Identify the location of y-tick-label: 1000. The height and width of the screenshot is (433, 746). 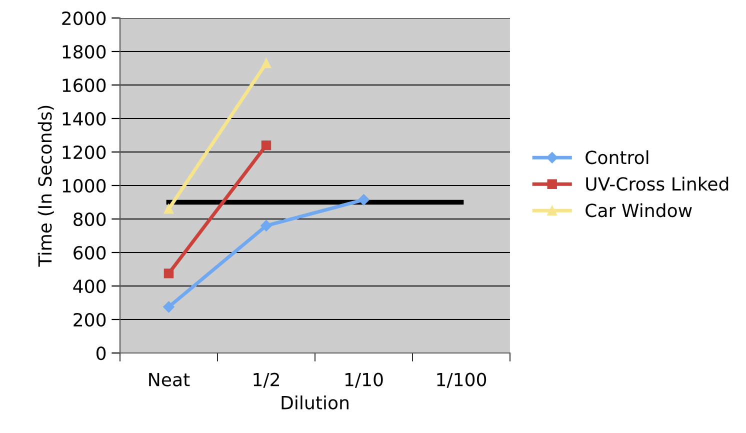
(84, 185).